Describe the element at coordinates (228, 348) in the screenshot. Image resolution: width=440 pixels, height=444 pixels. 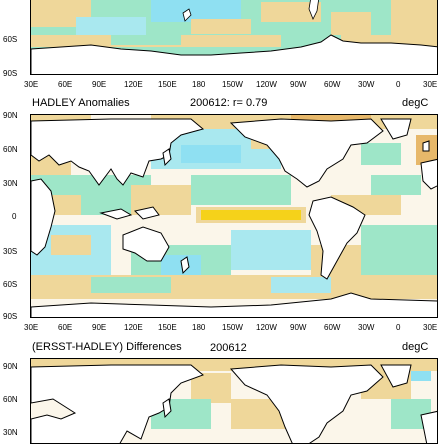
I see `bottom-panel-date: 200612` at that location.